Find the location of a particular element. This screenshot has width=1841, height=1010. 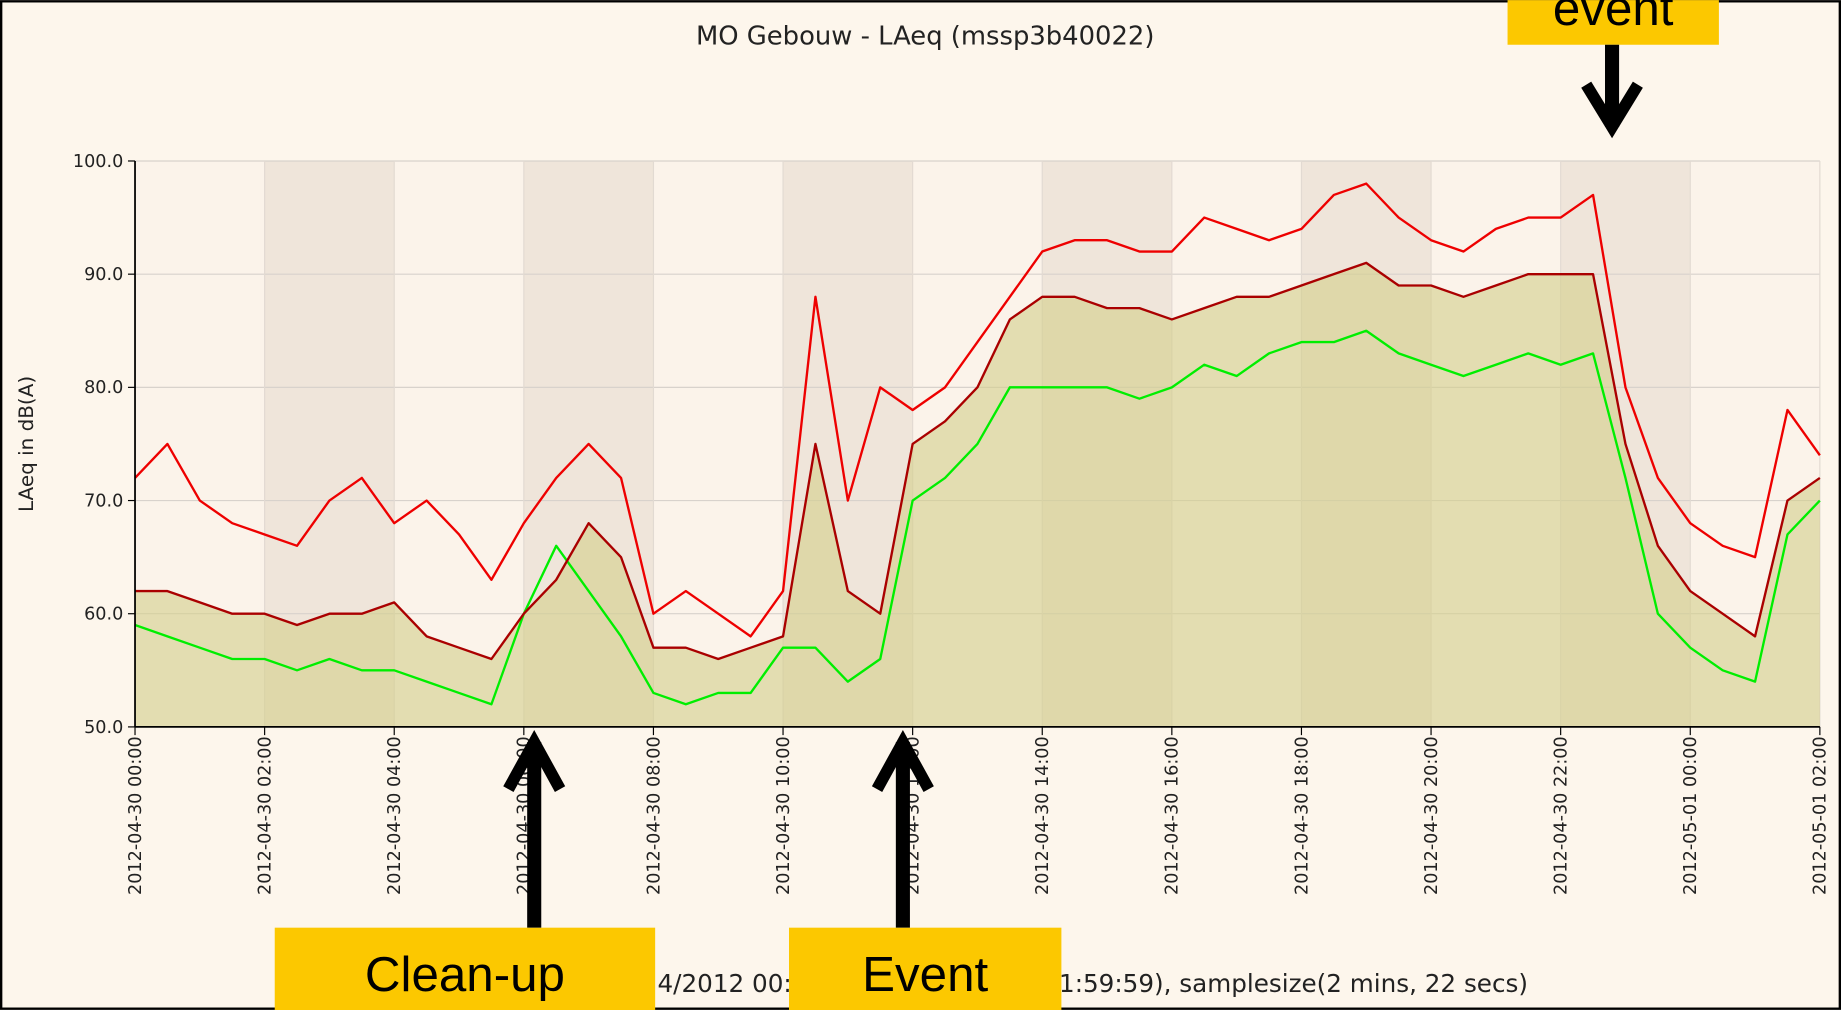

y-tick-label: 50.0 is located at coordinates (103, 728).